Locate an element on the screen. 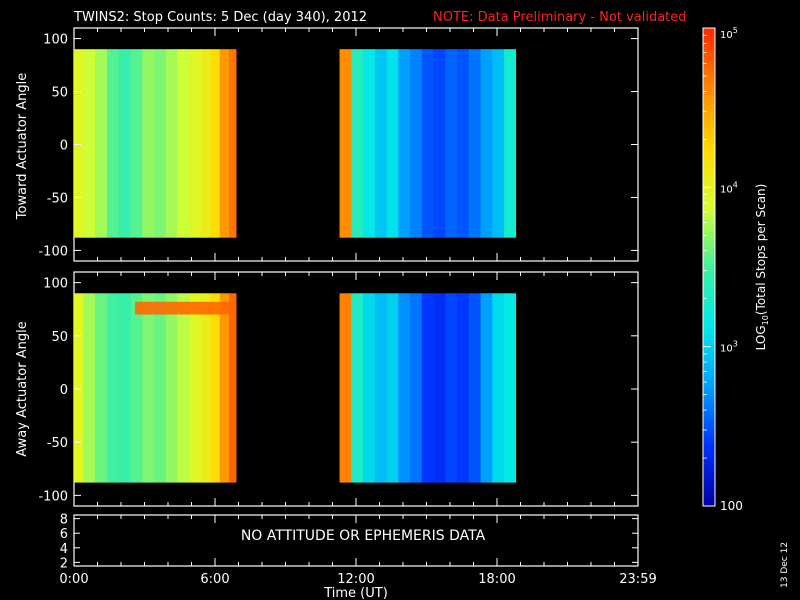 The width and height of the screenshot is (800, 600). x-axis-label: Time (UT) is located at coordinates (355, 593).